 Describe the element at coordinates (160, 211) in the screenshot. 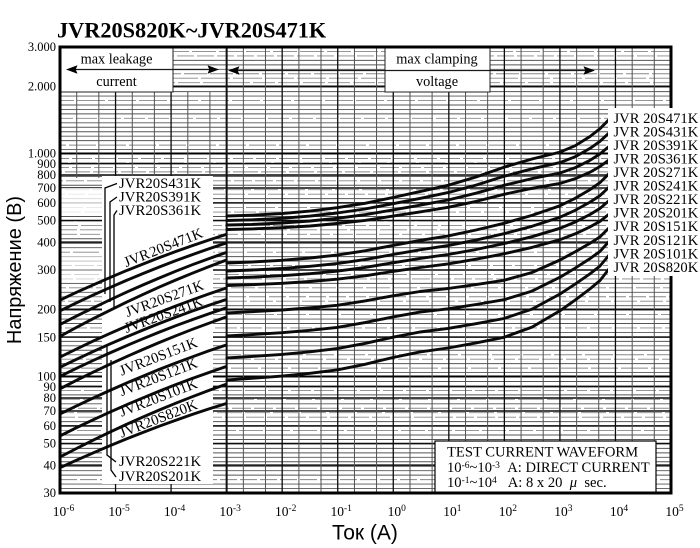

I see `svg-text: JVR20S361K` at that location.